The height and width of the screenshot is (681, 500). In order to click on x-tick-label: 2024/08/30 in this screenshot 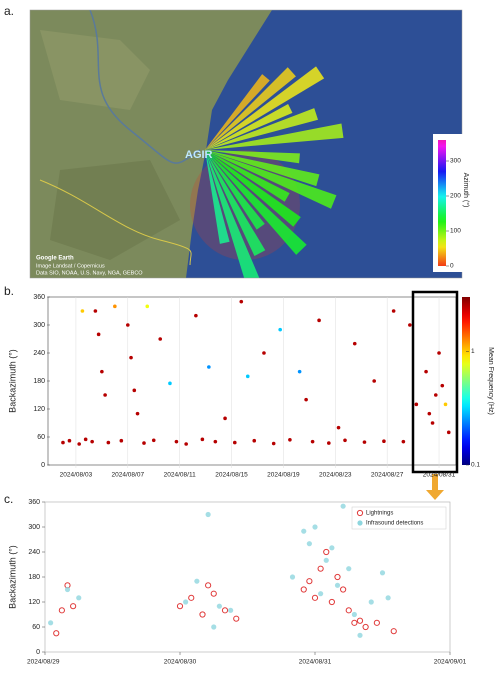, I will do `click(180, 662)`.